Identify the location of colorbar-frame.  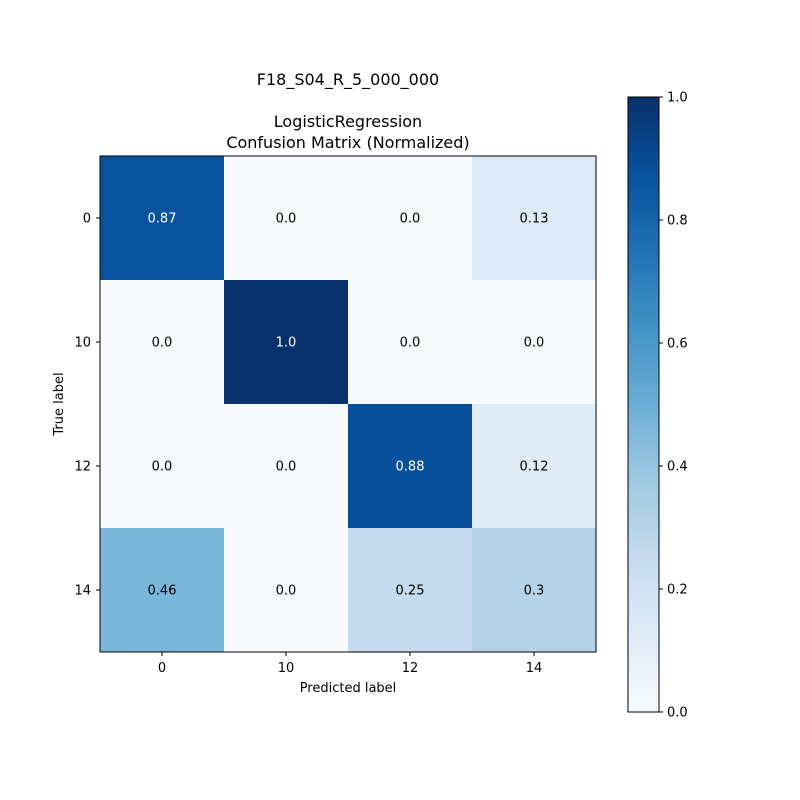
(643, 404).